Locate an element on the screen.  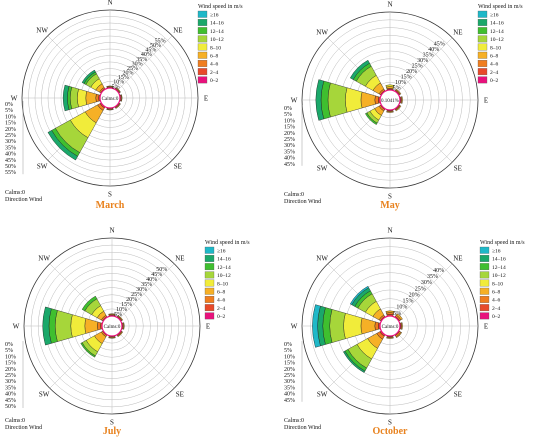
legend-label: 8–10 is located at coordinates (215, 48).